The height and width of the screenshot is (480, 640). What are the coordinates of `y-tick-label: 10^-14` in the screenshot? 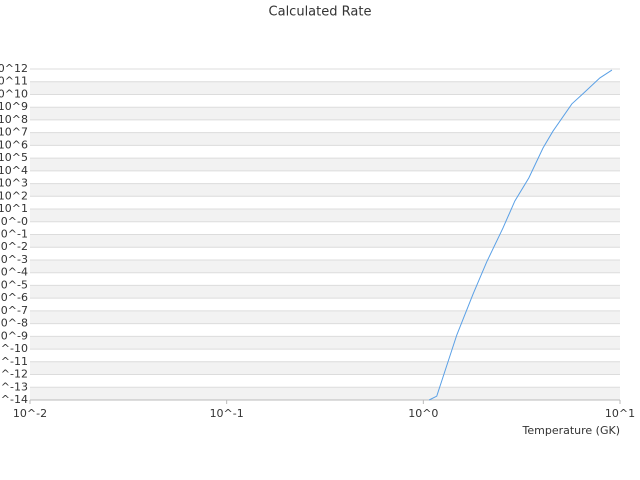 It's located at (14, 399).